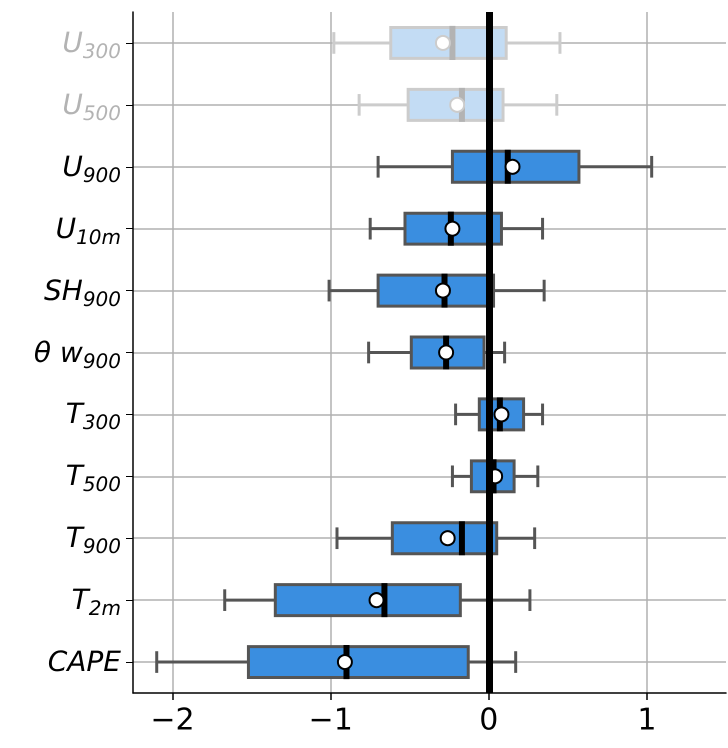 This screenshot has height=748, width=728. Describe the element at coordinates (91, 167) in the screenshot. I see `y-tick-label: U$_{900}$` at that location.